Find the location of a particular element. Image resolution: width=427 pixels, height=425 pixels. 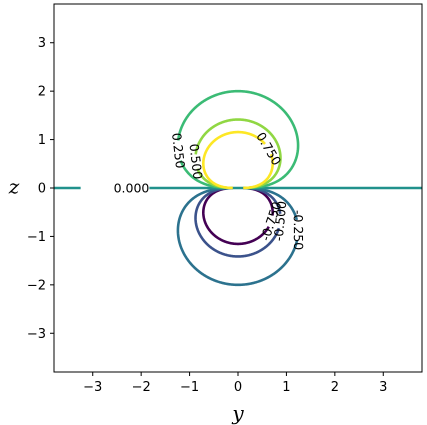

y-tick-label: 0 is located at coordinates (42, 189).